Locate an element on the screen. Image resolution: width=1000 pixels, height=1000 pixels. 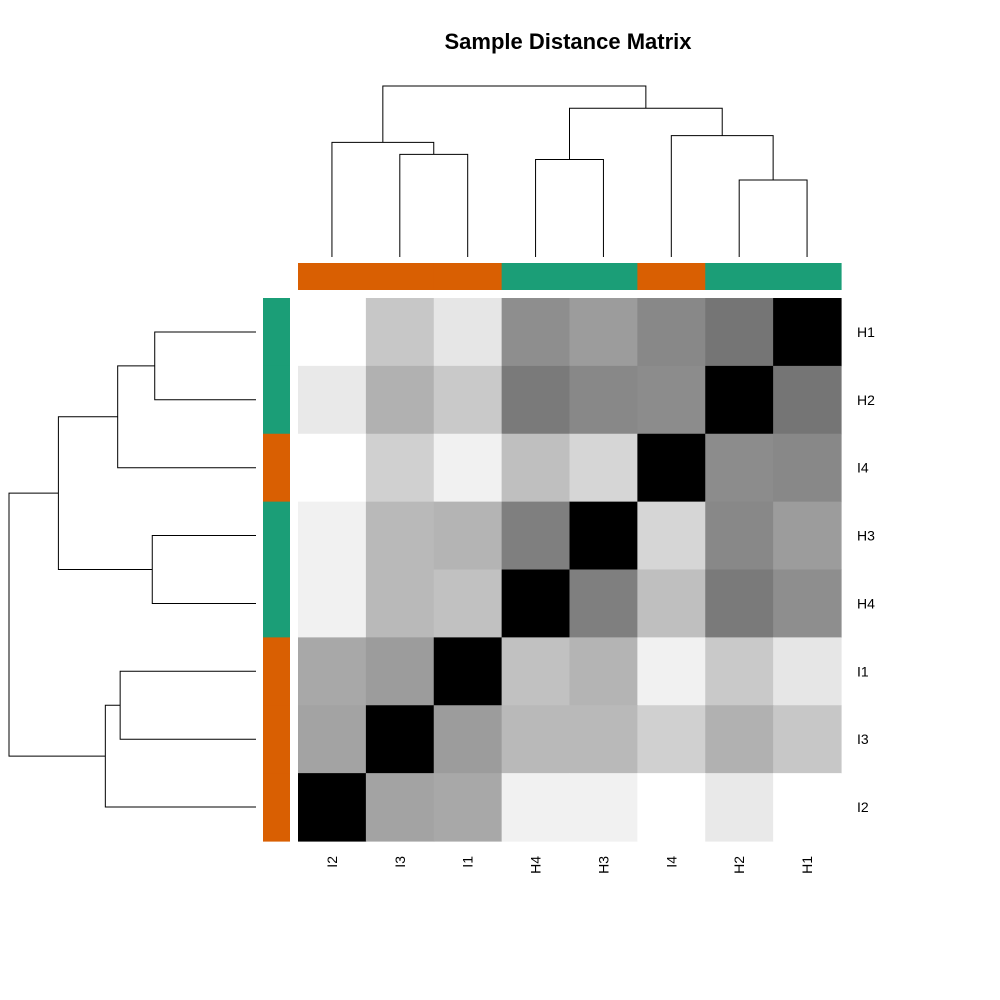
col-annotation-H1 is located at coordinates (807, 276).